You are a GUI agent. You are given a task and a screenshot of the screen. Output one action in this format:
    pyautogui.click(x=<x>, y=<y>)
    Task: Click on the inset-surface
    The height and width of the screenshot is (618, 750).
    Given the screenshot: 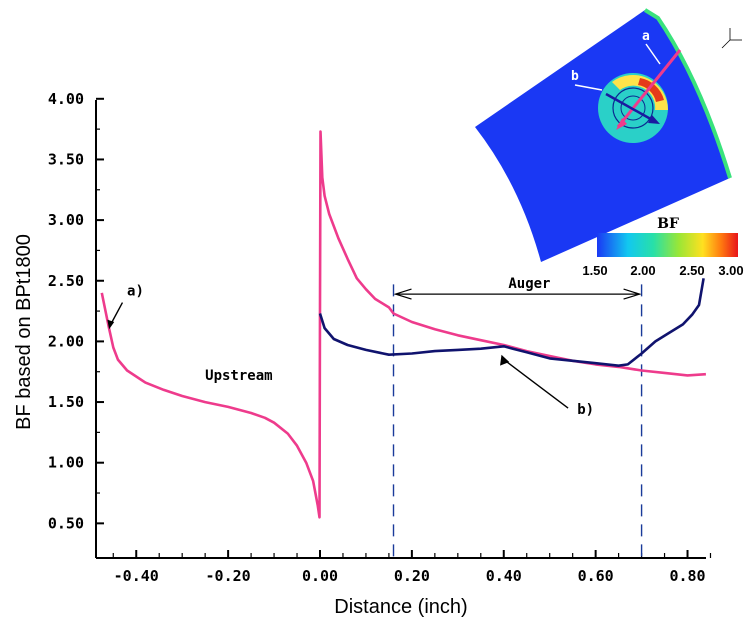 What is the action you would take?
    pyautogui.click(x=602, y=136)
    